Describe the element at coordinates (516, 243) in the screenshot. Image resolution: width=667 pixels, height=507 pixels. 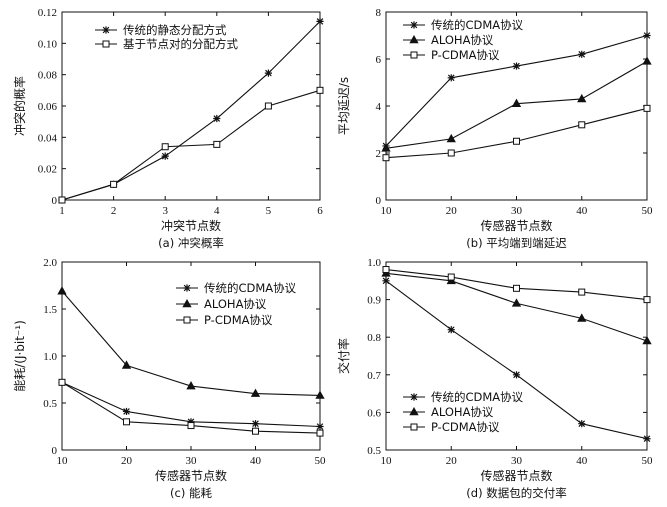
I see `chart-caption: (b) 平均端到端延迟` at that location.